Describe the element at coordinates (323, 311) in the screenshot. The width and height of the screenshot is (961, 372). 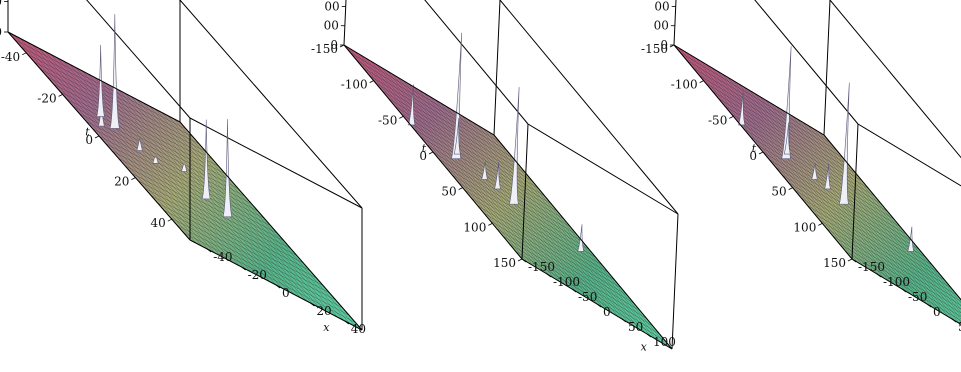
I see `x-tick-label: 20` at that location.